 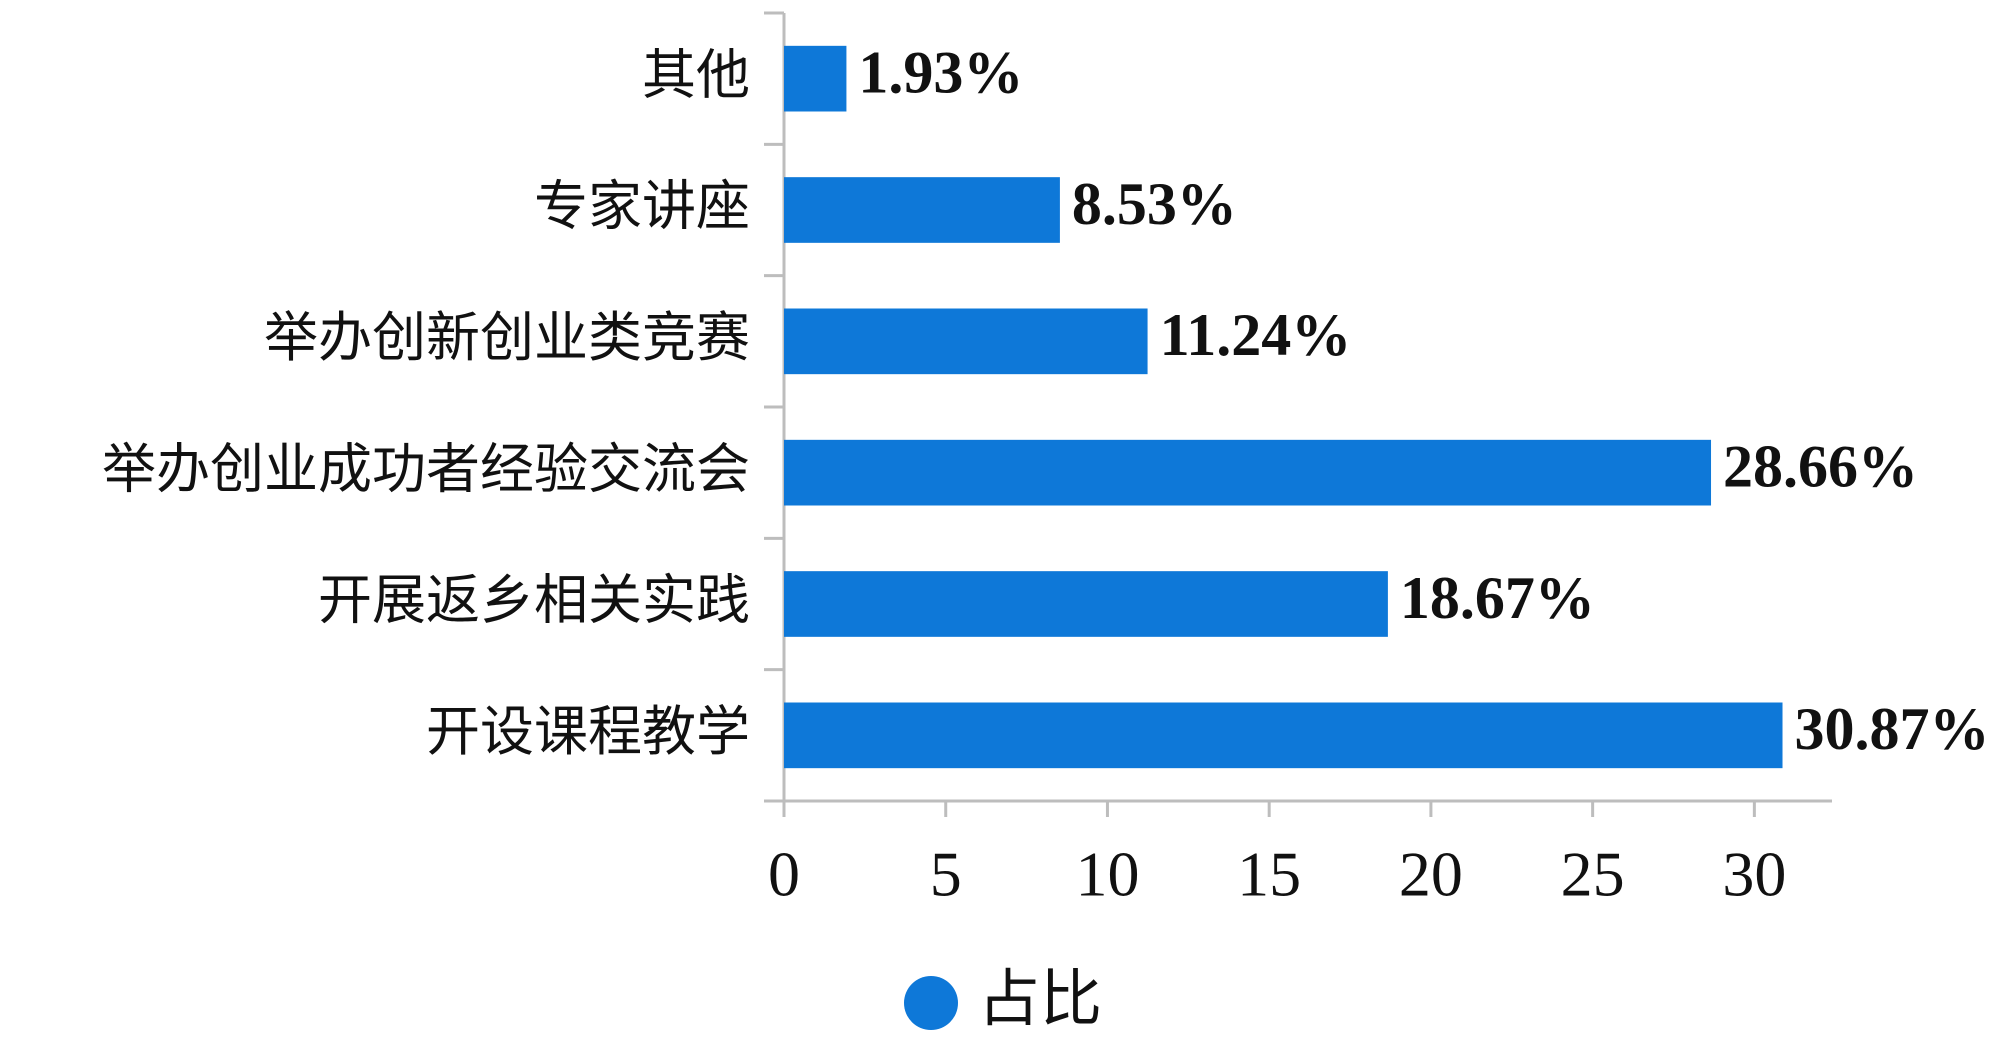 What do you see at coordinates (1820, 466) in the screenshot?
I see `value-label: 28.66%` at bounding box center [1820, 466].